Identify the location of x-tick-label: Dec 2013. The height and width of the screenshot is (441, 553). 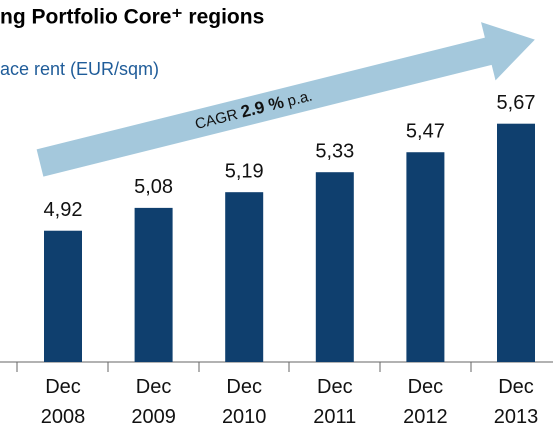
(516, 402).